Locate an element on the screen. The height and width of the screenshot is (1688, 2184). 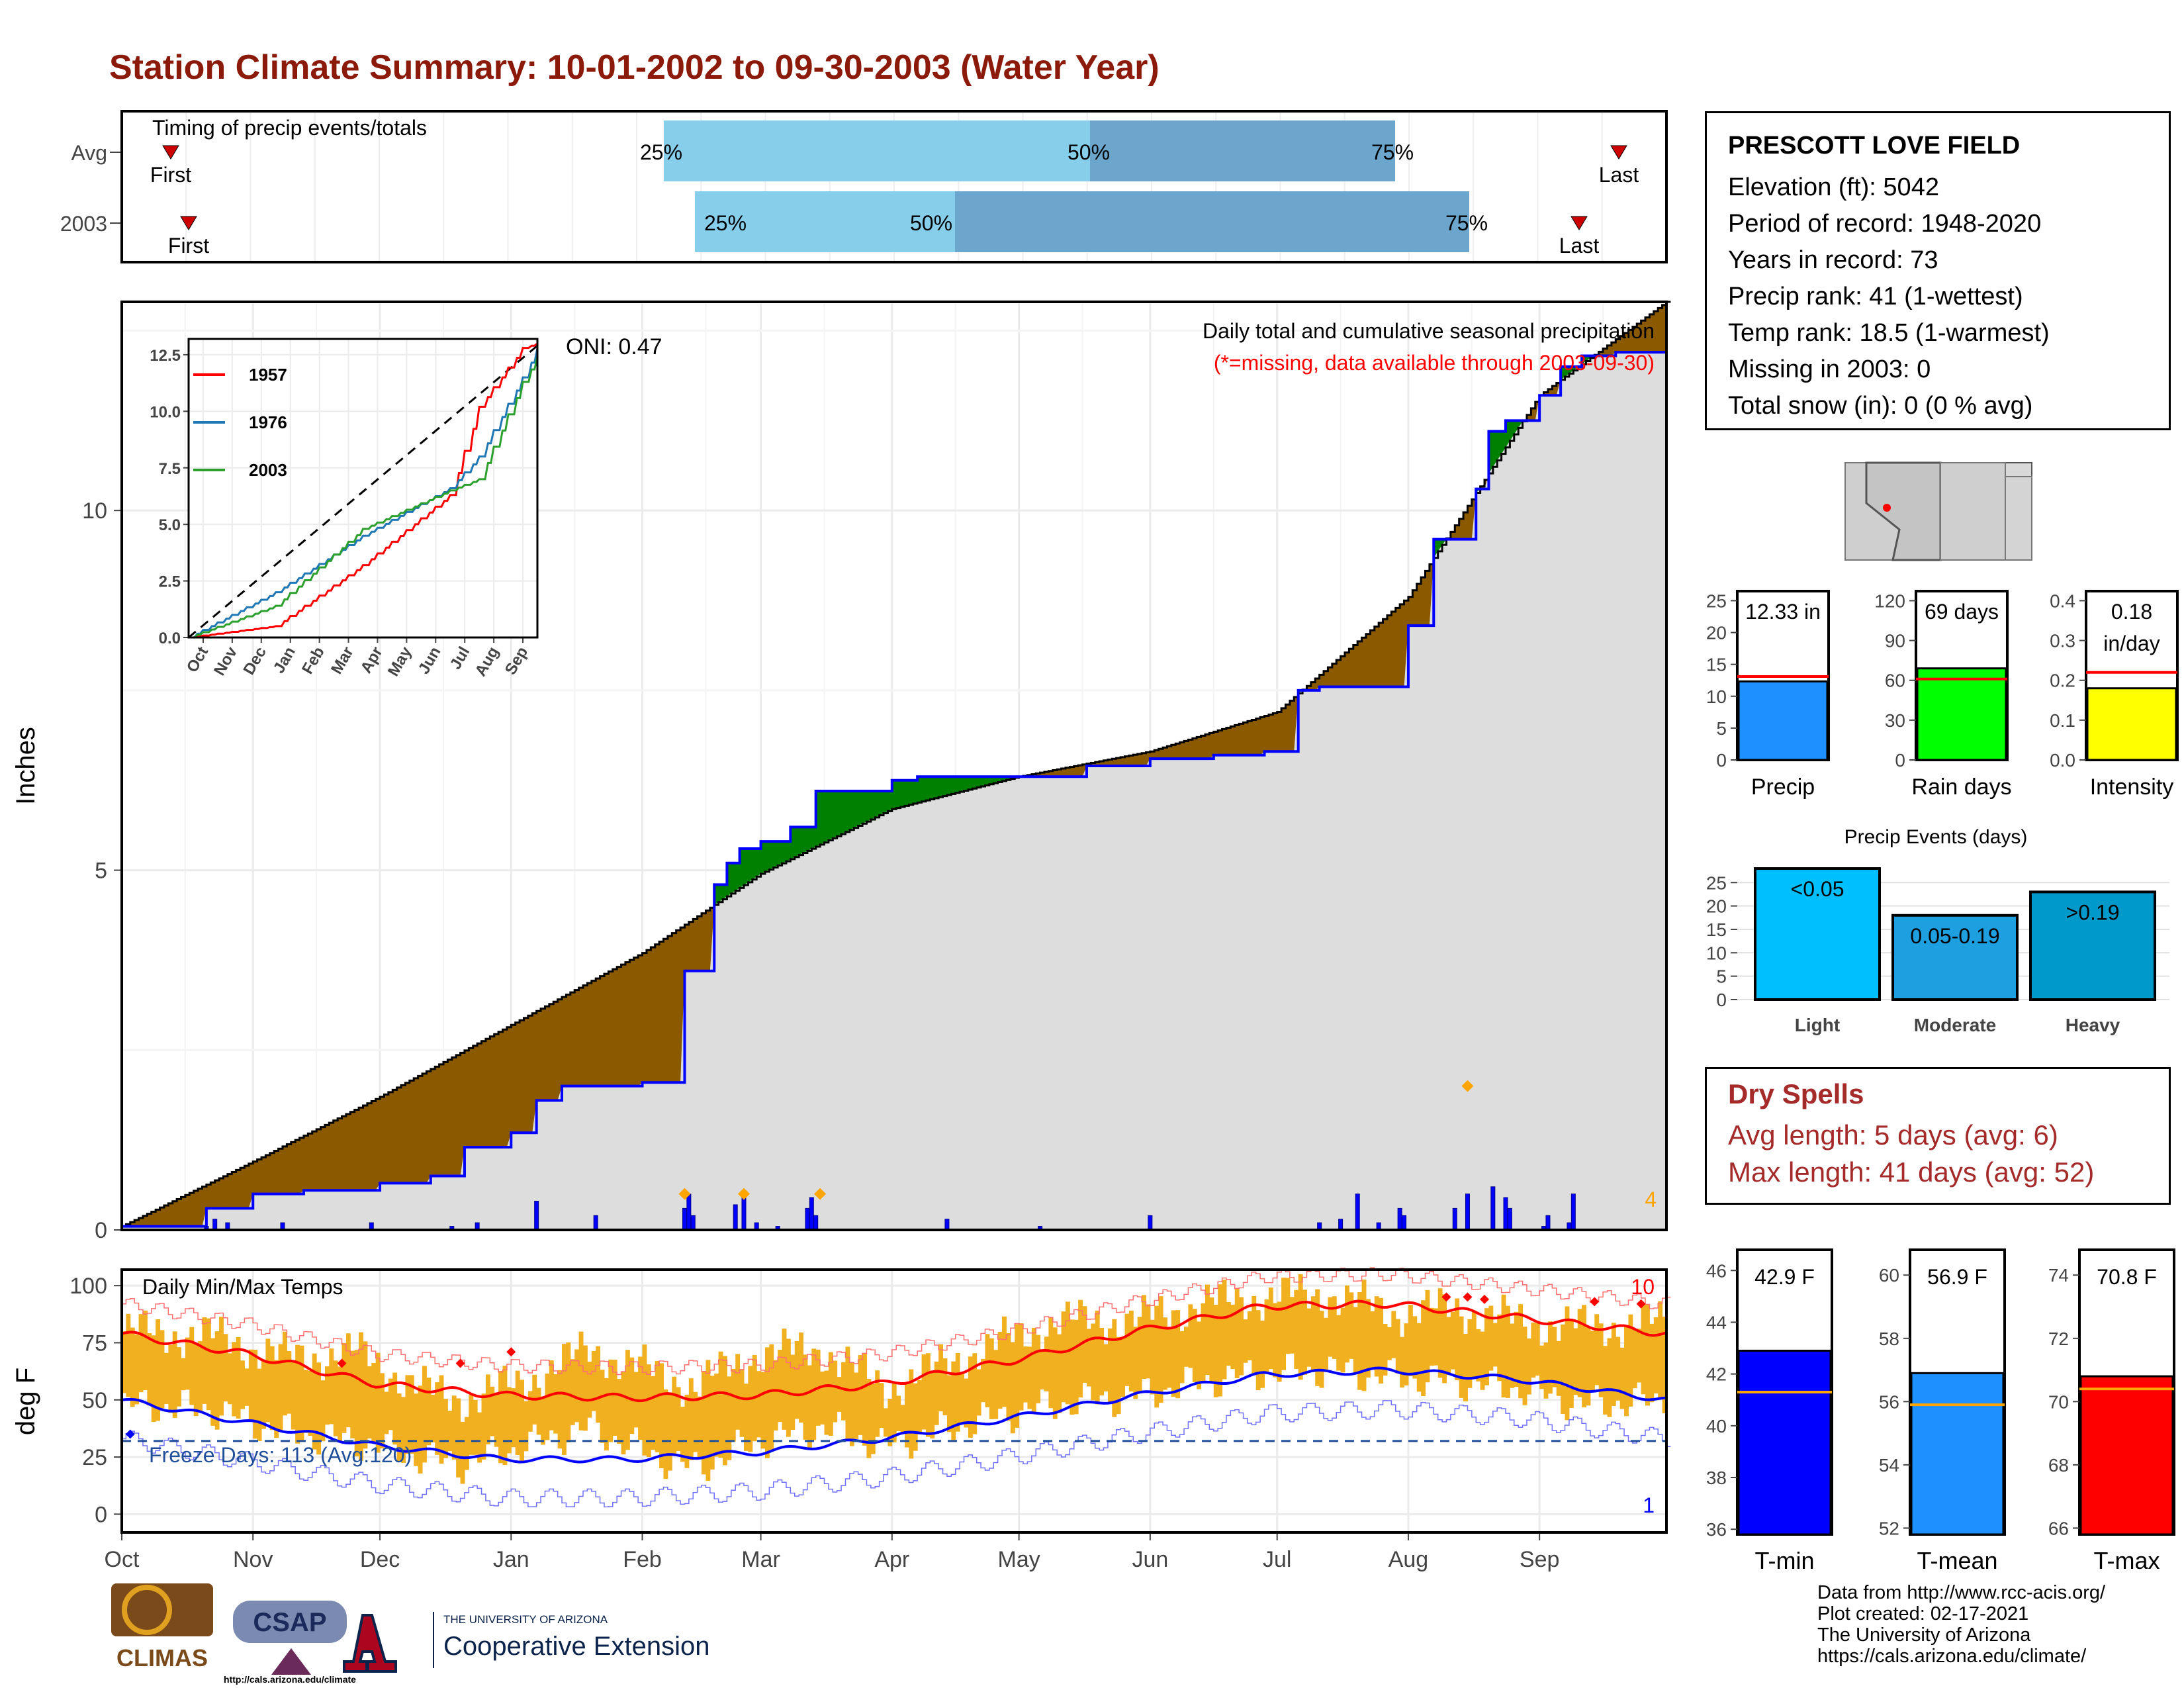
inset-bg is located at coordinates (363, 488).